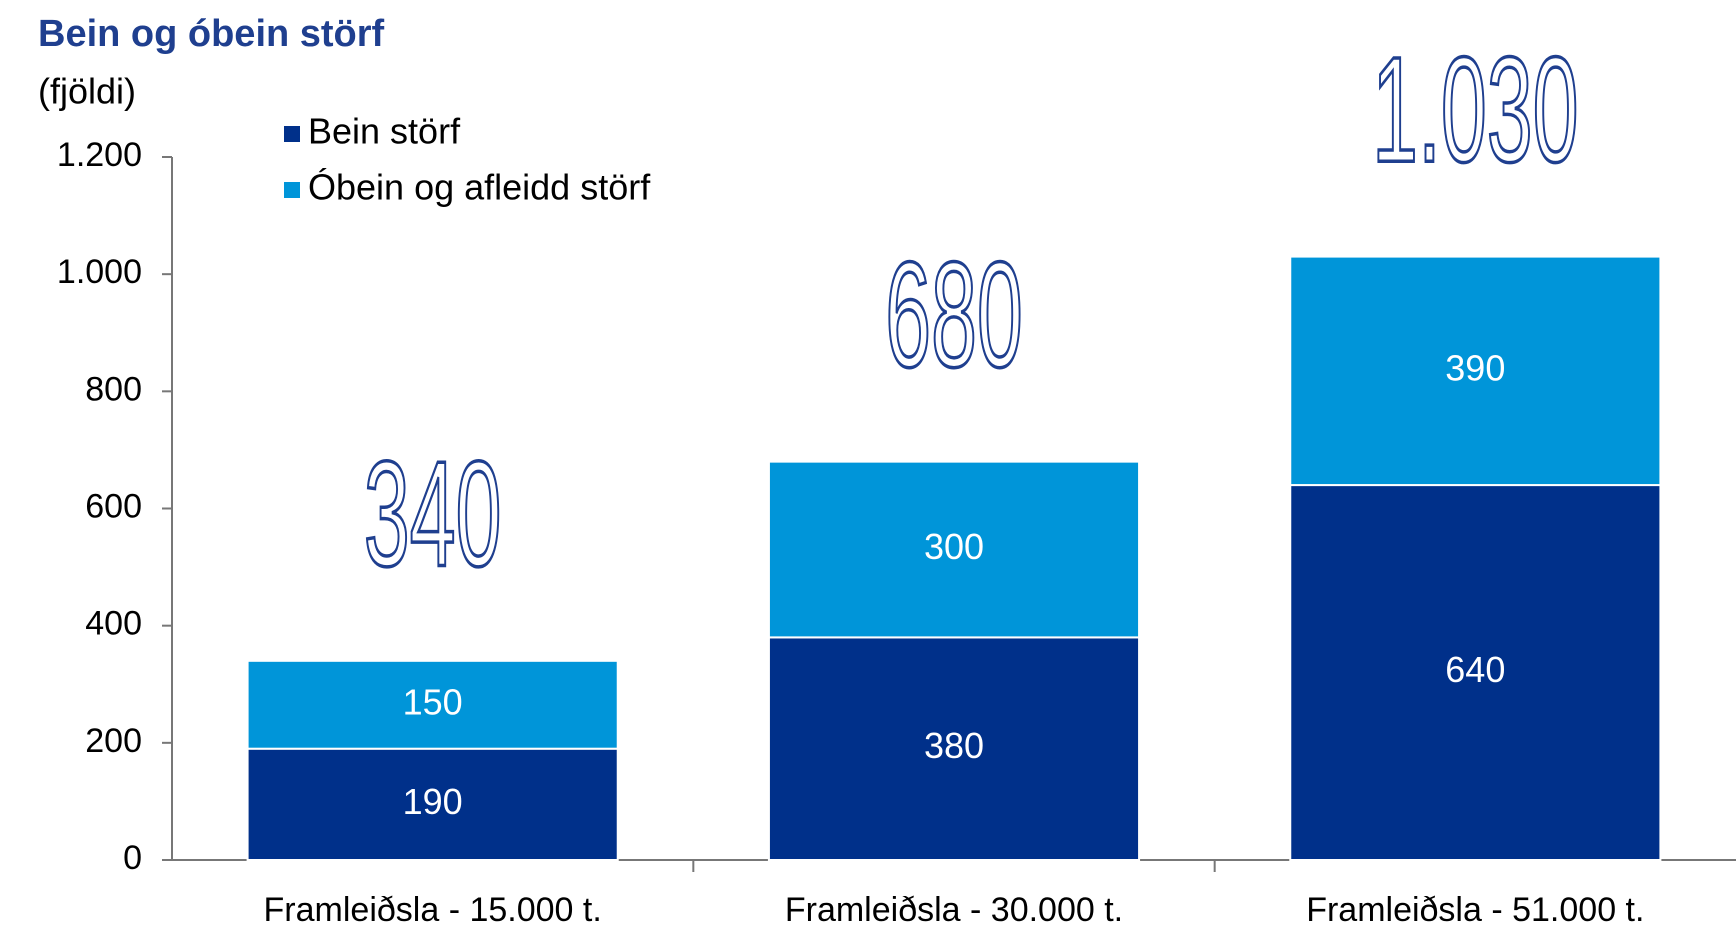 The width and height of the screenshot is (1736, 934). I want to click on x-tick-label: Framleiðsla - 30.000 t., so click(954, 910).